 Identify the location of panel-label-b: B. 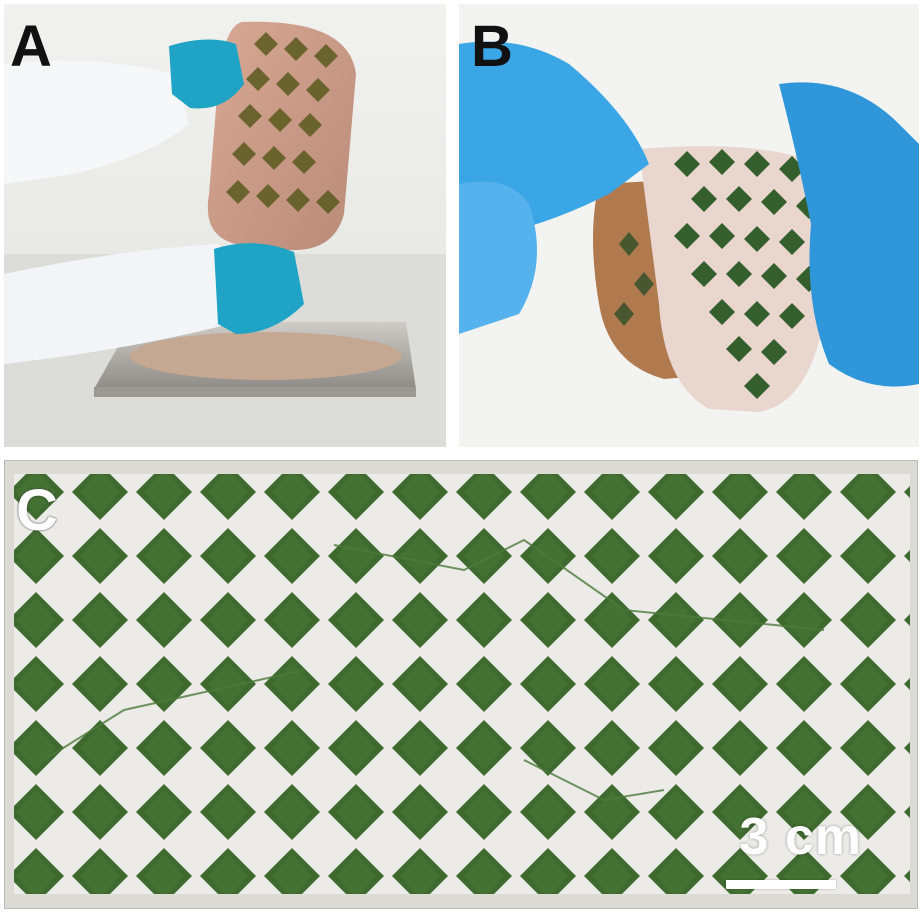
(492, 46).